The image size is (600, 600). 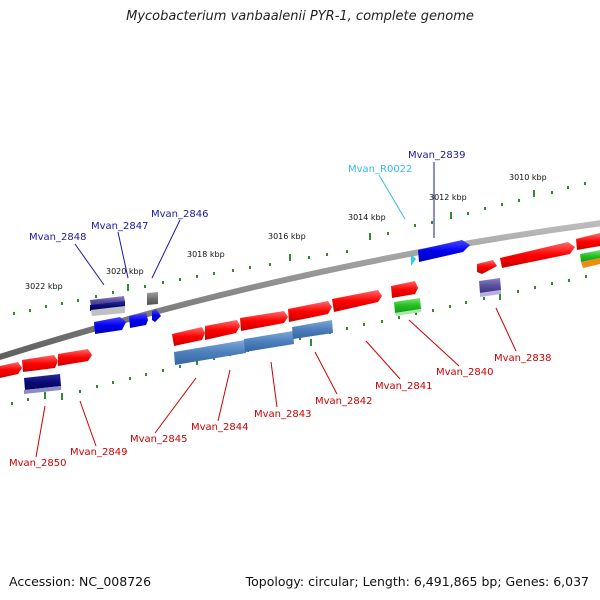 What do you see at coordinates (538, 253) in the screenshot?
I see `gene-mvan-2838-upper-shape` at bounding box center [538, 253].